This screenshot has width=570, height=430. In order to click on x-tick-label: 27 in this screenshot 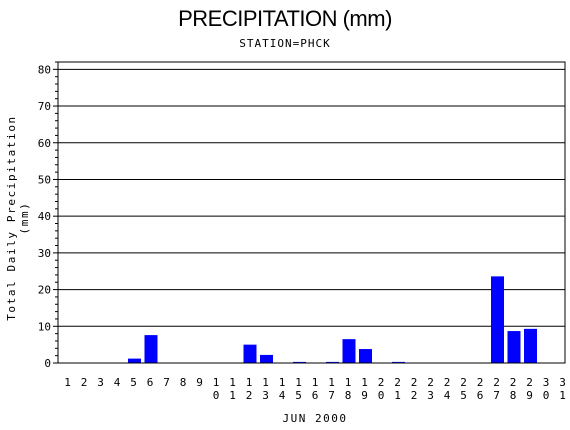, I will do `click(496, 389)`.